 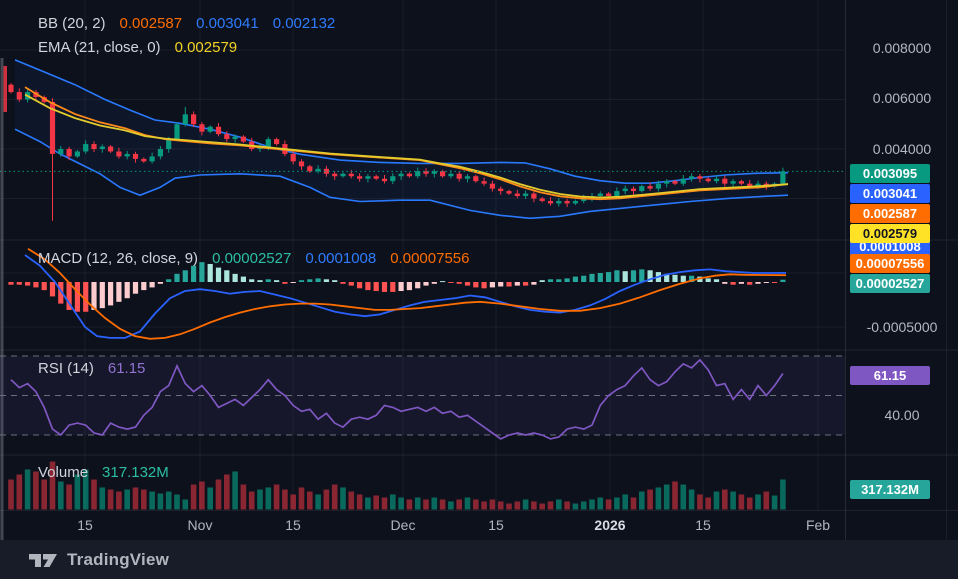 What do you see at coordinates (200, 525) in the screenshot?
I see `time-axis-label: Nov` at bounding box center [200, 525].